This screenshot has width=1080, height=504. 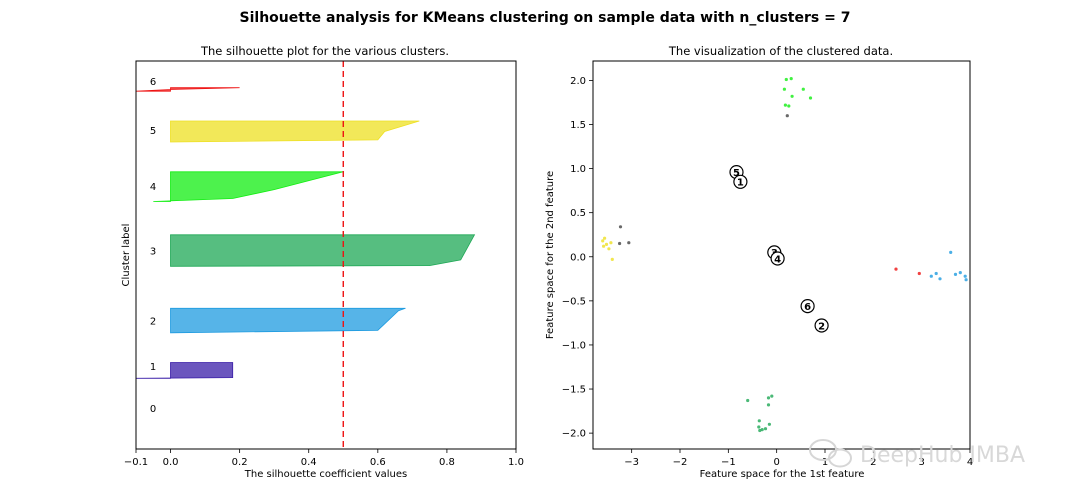 I want to click on cluster-center-label: 2, so click(x=821, y=326).